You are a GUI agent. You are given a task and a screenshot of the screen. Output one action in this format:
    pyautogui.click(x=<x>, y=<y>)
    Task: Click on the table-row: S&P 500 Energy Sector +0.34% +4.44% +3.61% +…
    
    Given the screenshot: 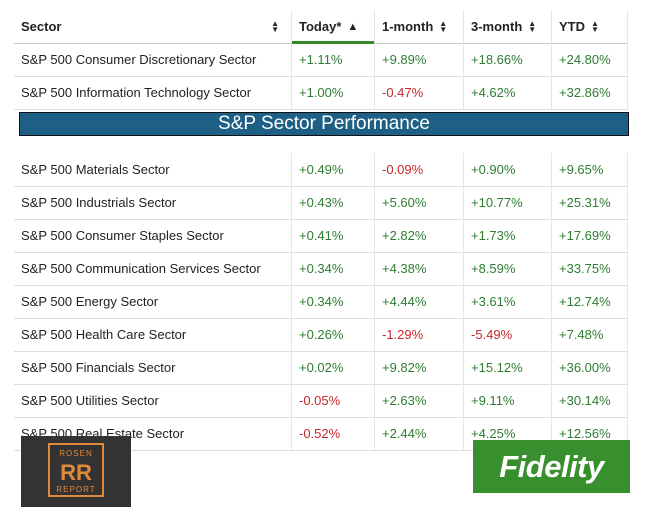 What is the action you would take?
    pyautogui.click(x=321, y=302)
    